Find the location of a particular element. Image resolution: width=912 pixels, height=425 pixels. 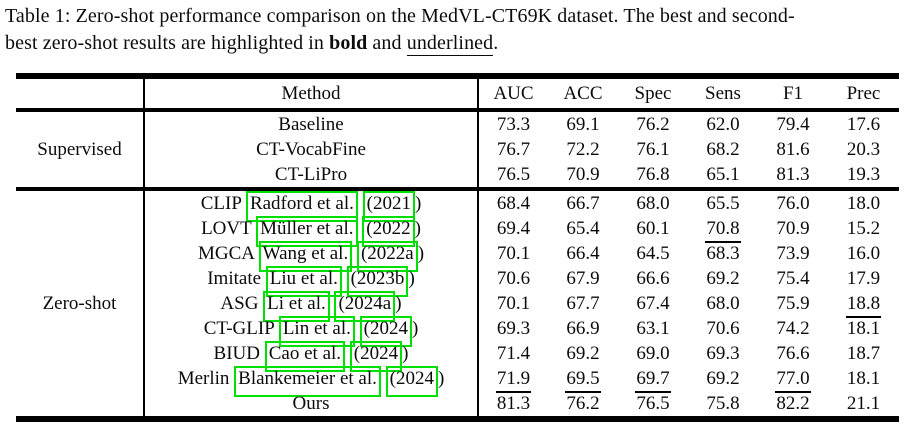

method-cell: LOVT Müller et al. (2022) is located at coordinates (311, 231).